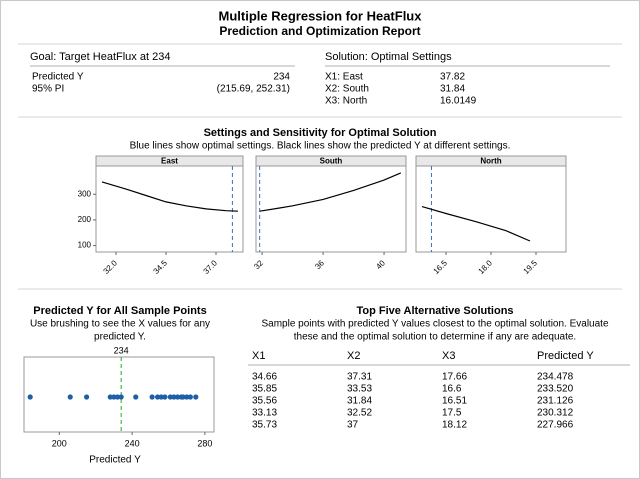 Image resolution: width=640 pixels, height=479 pixels. Describe the element at coordinates (555, 389) in the screenshot. I see `table-cell: 233.520` at that location.